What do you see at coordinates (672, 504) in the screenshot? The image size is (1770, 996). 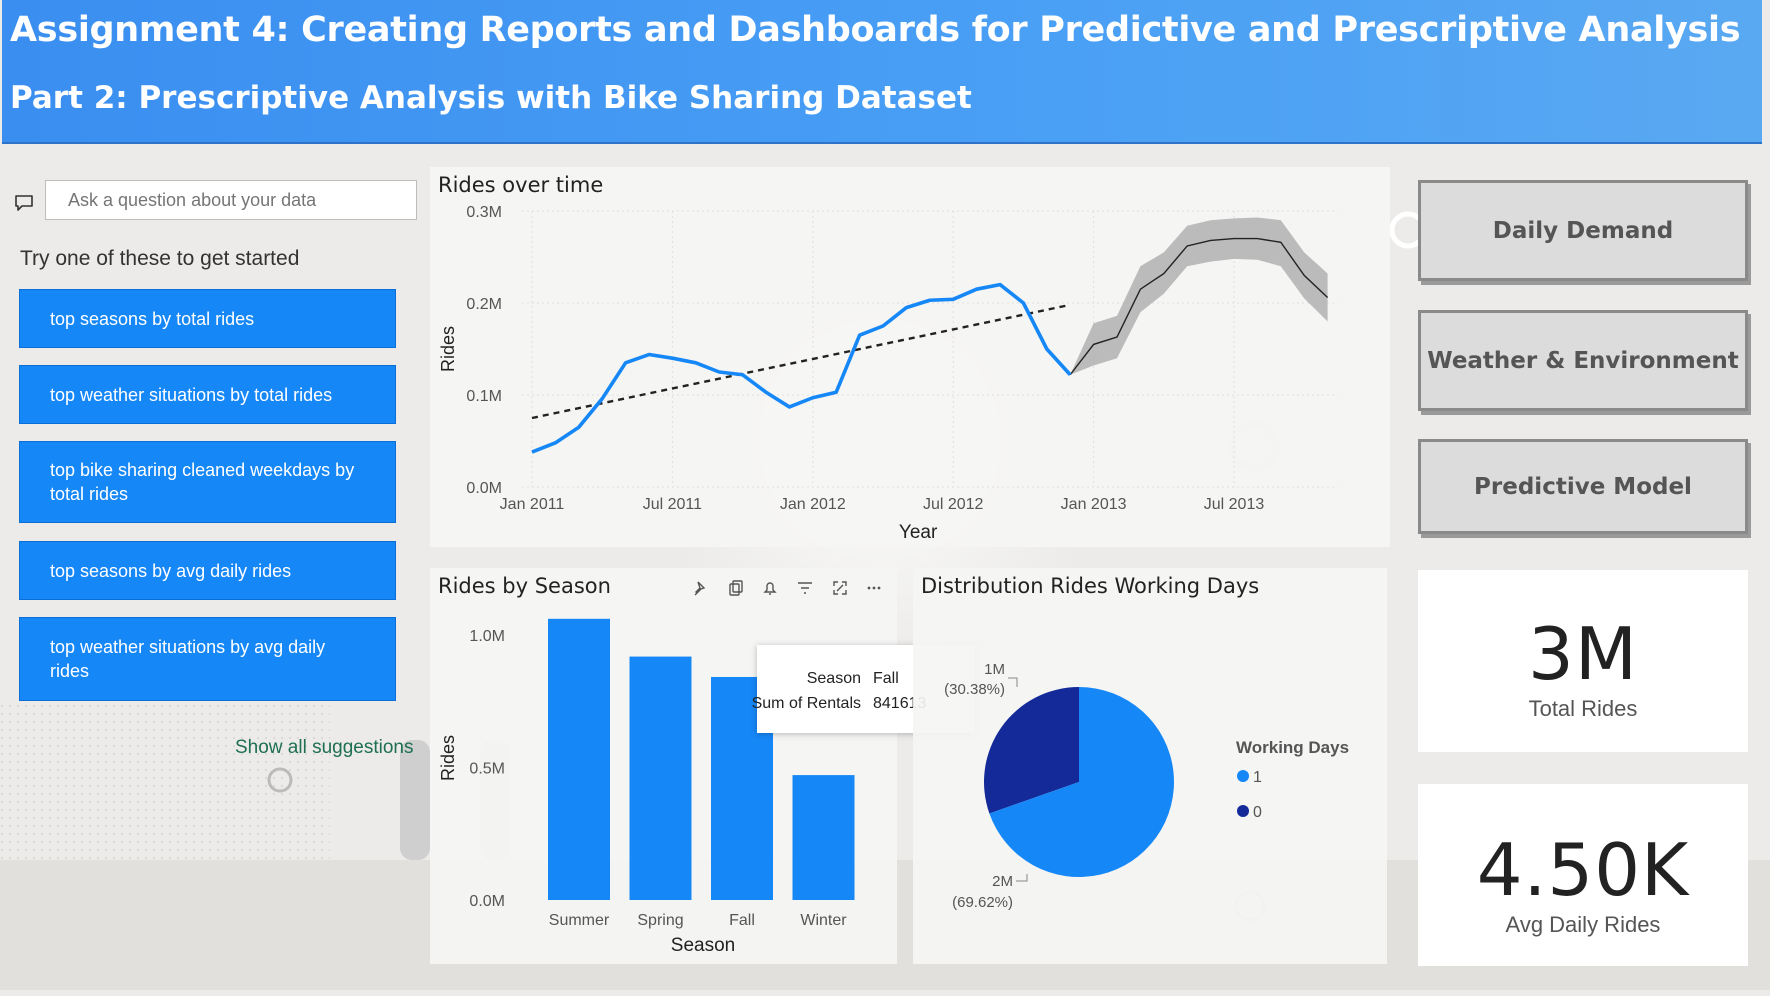 I see `x-tick-label: Jul 2011` at bounding box center [672, 504].